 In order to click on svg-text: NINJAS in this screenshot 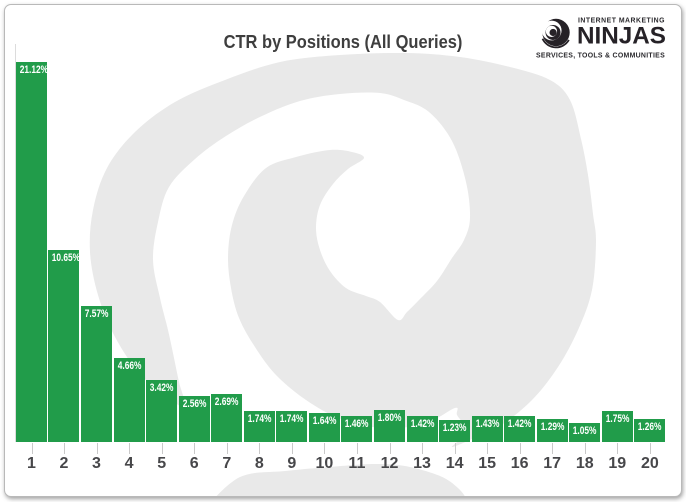, I will do `click(621, 36)`.